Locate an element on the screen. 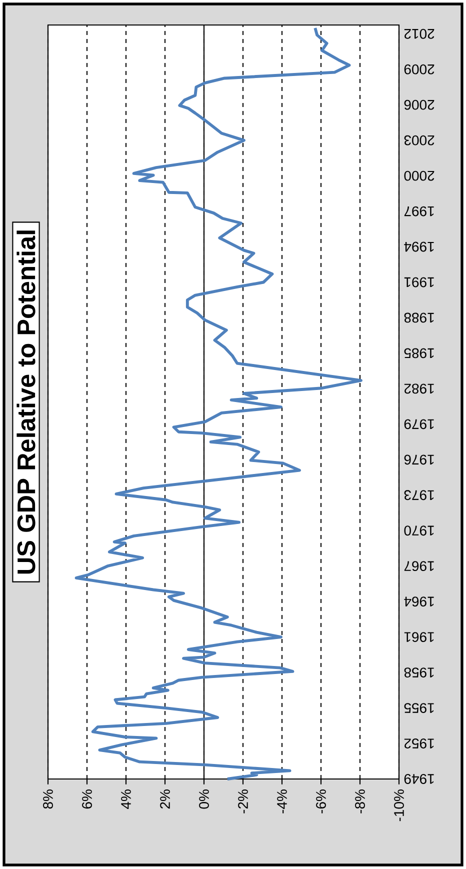 The width and height of the screenshot is (466, 869). y-tick-label: 2000 is located at coordinates (419, 175).